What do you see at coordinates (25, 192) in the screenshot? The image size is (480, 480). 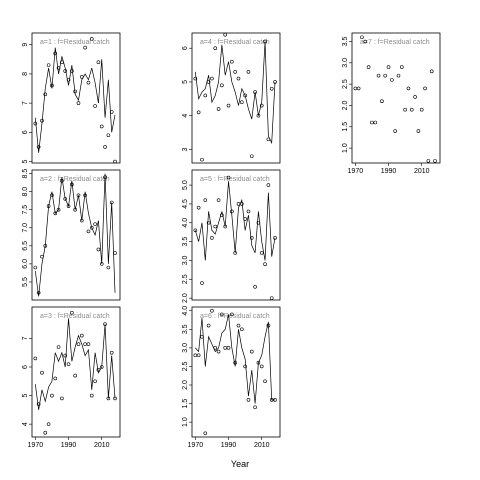 I see `y-tick-label: 8.0` at bounding box center [25, 192].